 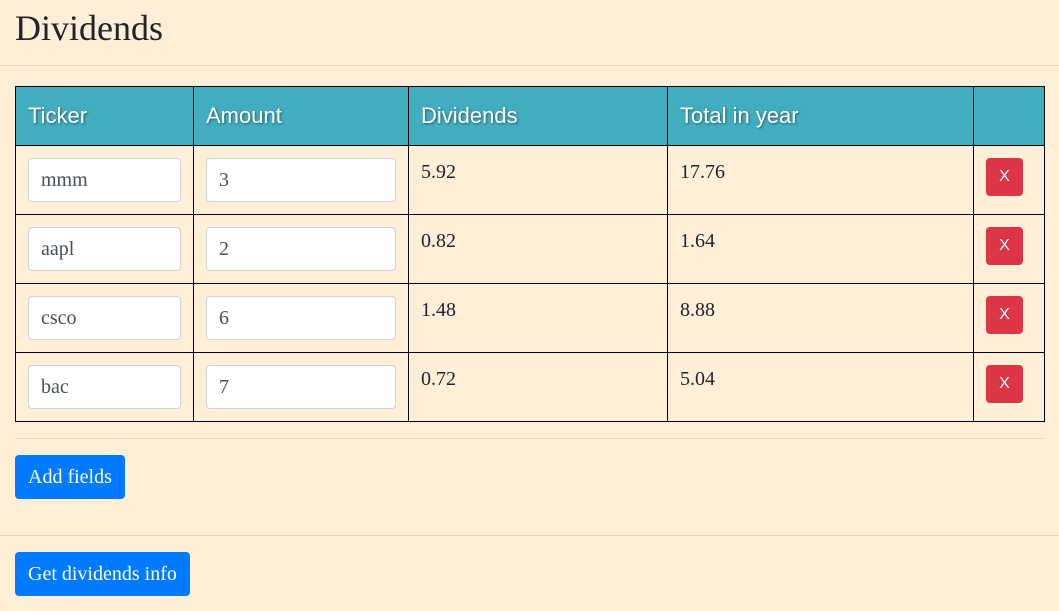 What do you see at coordinates (702, 172) in the screenshot?
I see `total-in-year-value: 17.76` at bounding box center [702, 172].